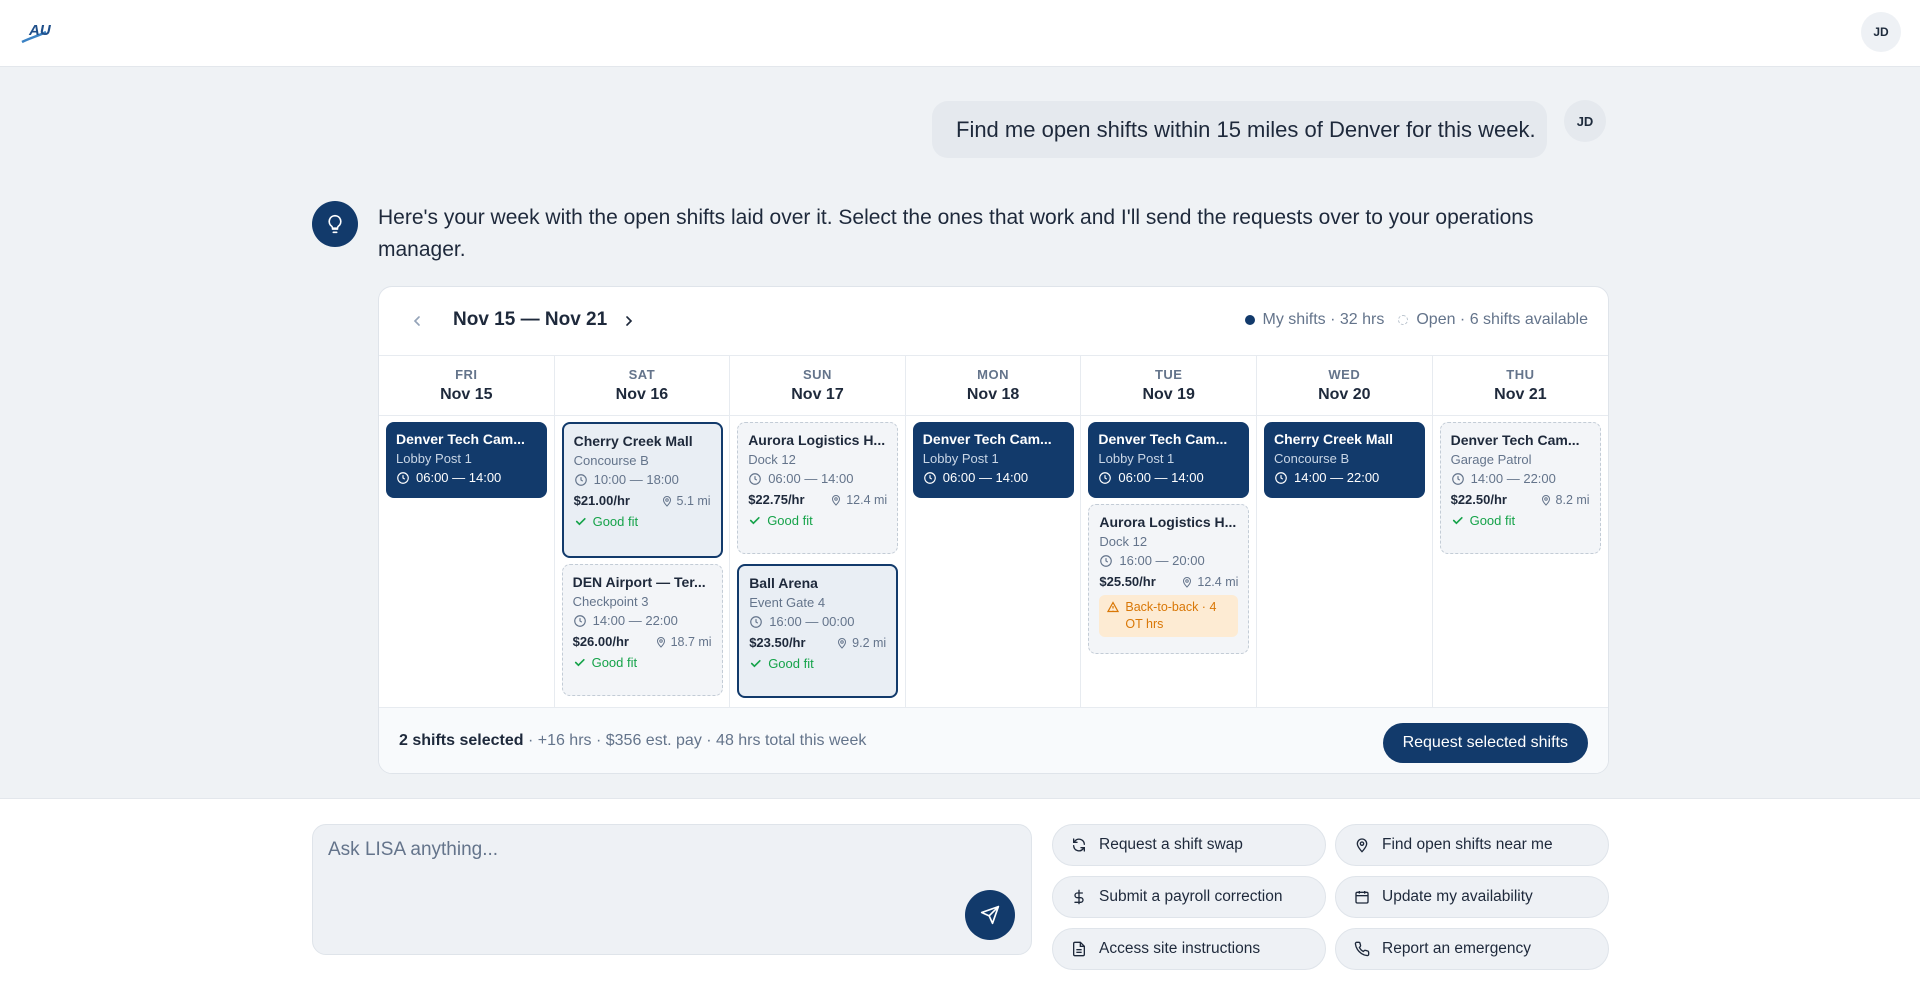  What do you see at coordinates (861, 643) in the screenshot?
I see `shift-distance: 9.2 mi` at bounding box center [861, 643].